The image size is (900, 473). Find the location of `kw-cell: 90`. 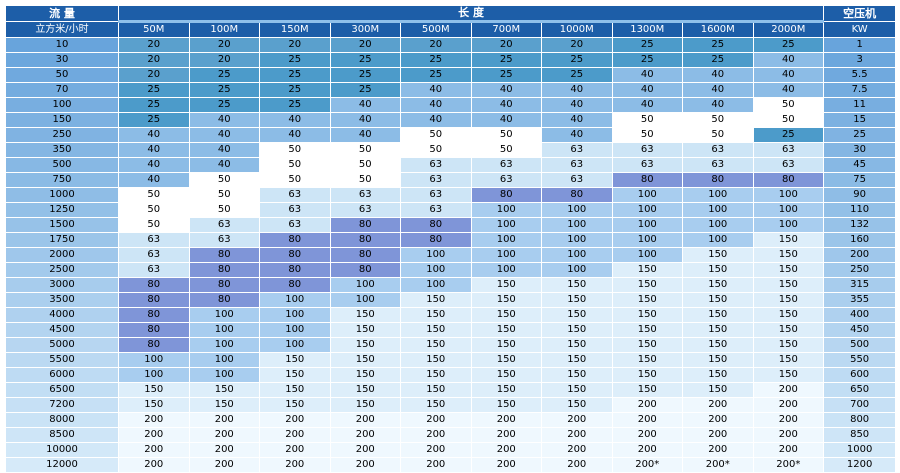

kw-cell: 90 is located at coordinates (860, 195).